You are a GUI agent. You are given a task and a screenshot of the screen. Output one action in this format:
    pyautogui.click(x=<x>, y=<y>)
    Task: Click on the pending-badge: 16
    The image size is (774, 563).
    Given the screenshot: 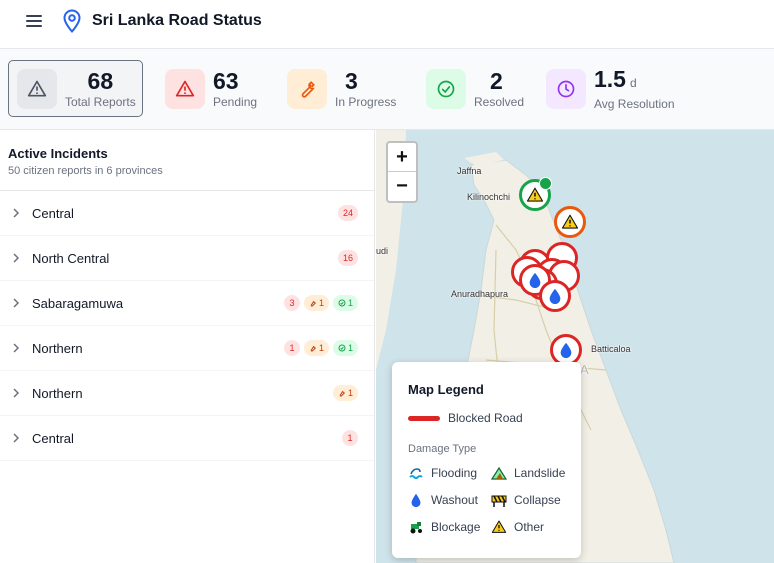 What is the action you would take?
    pyautogui.click(x=347, y=258)
    